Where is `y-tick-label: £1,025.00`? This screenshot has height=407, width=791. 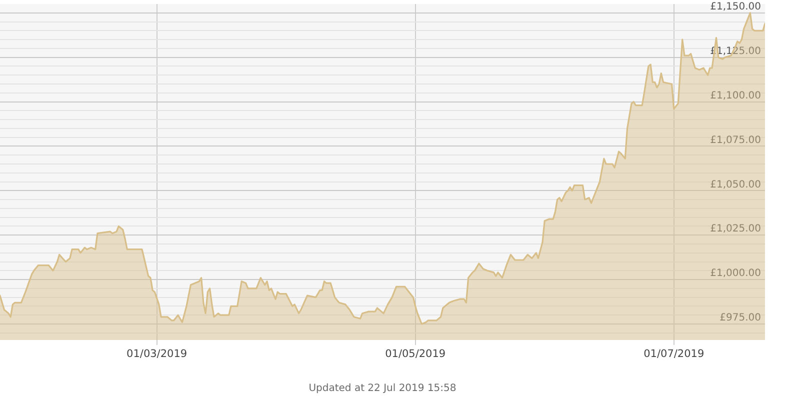 y-tick-label: £1,025.00 is located at coordinates (735, 229).